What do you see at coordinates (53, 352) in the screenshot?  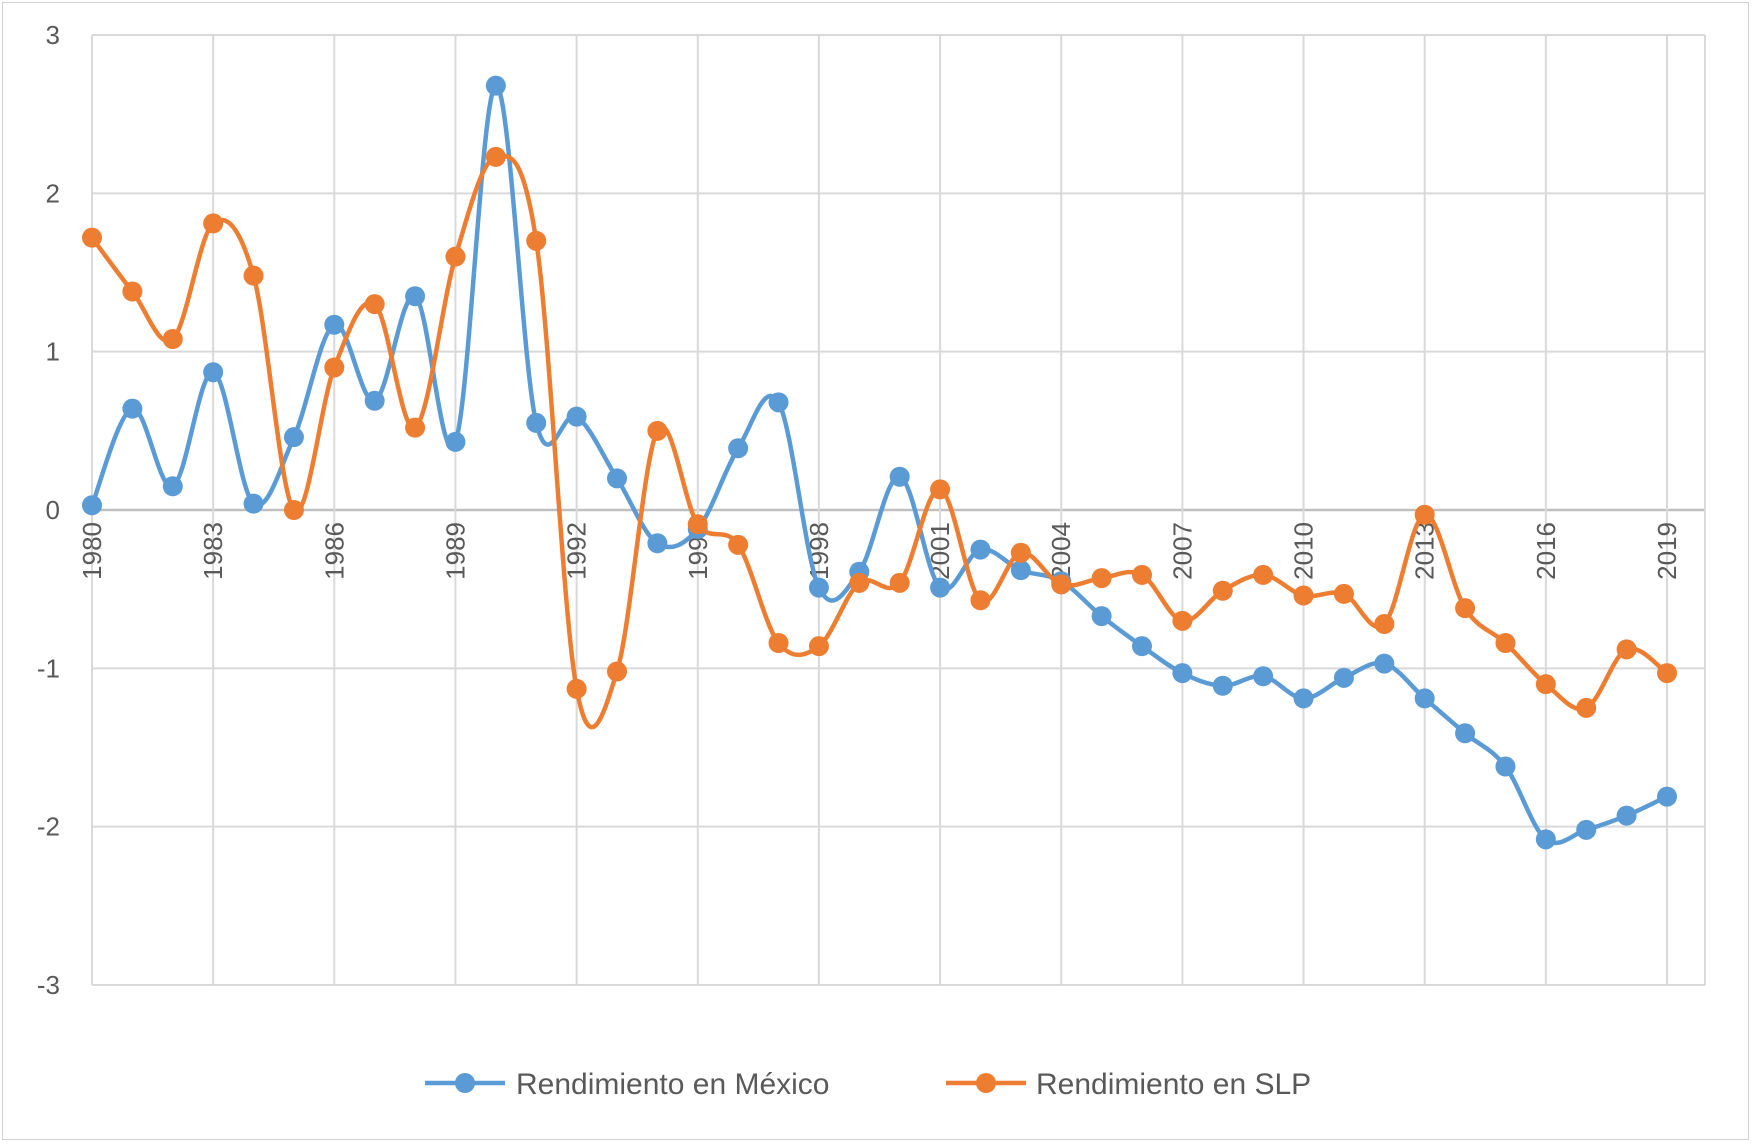 I see `y-tick-label: 1` at bounding box center [53, 352].